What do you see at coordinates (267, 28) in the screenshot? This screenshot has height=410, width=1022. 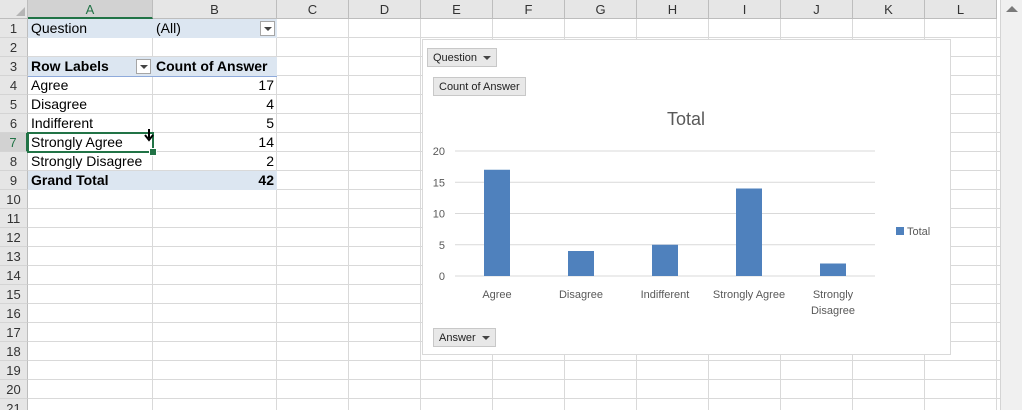 I see `pivot-filter-dropdown-icon` at bounding box center [267, 28].